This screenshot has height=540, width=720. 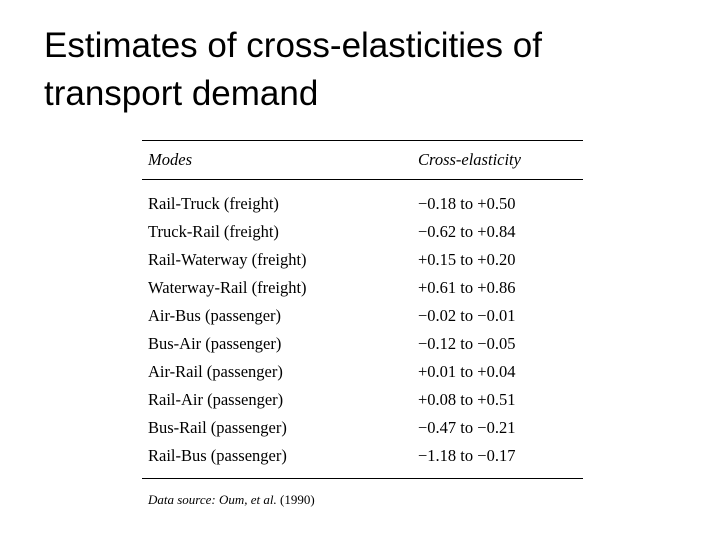 I want to click on table-header-row: Modes Cross-elasticity, so click(x=362, y=160).